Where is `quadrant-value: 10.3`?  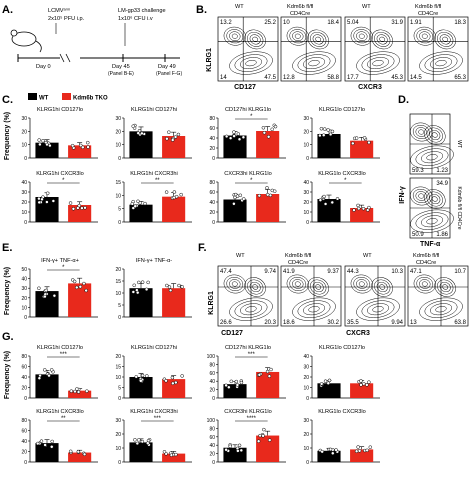
quadrant-value: 10.3 is located at coordinates (397, 272).